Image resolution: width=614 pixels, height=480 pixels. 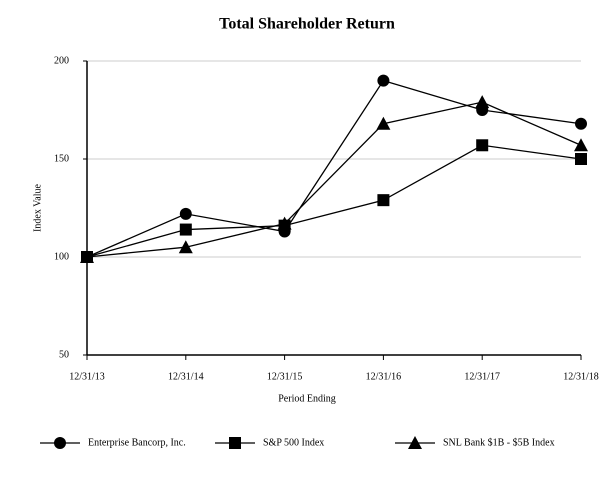 I want to click on x-tick-label: 12/31/14, so click(x=186, y=376).